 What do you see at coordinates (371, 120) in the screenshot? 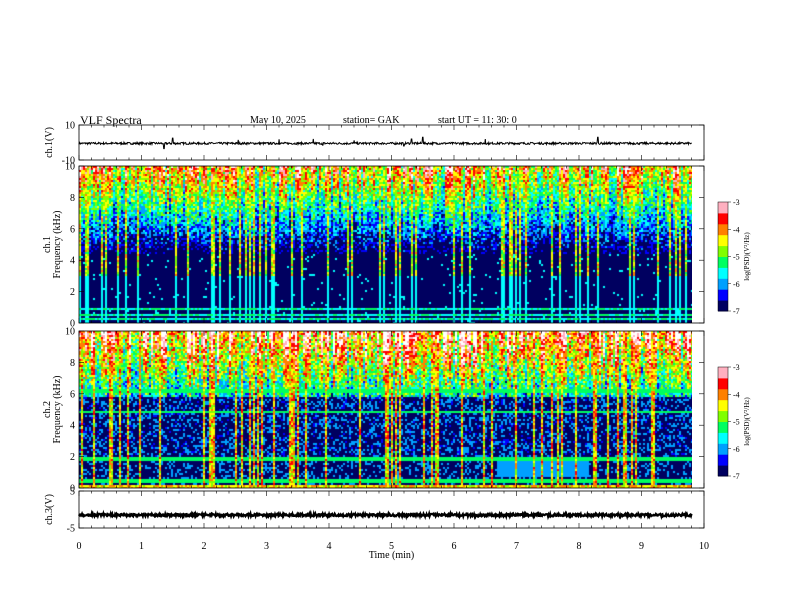
I see `header-station: station= GAK` at bounding box center [371, 120].